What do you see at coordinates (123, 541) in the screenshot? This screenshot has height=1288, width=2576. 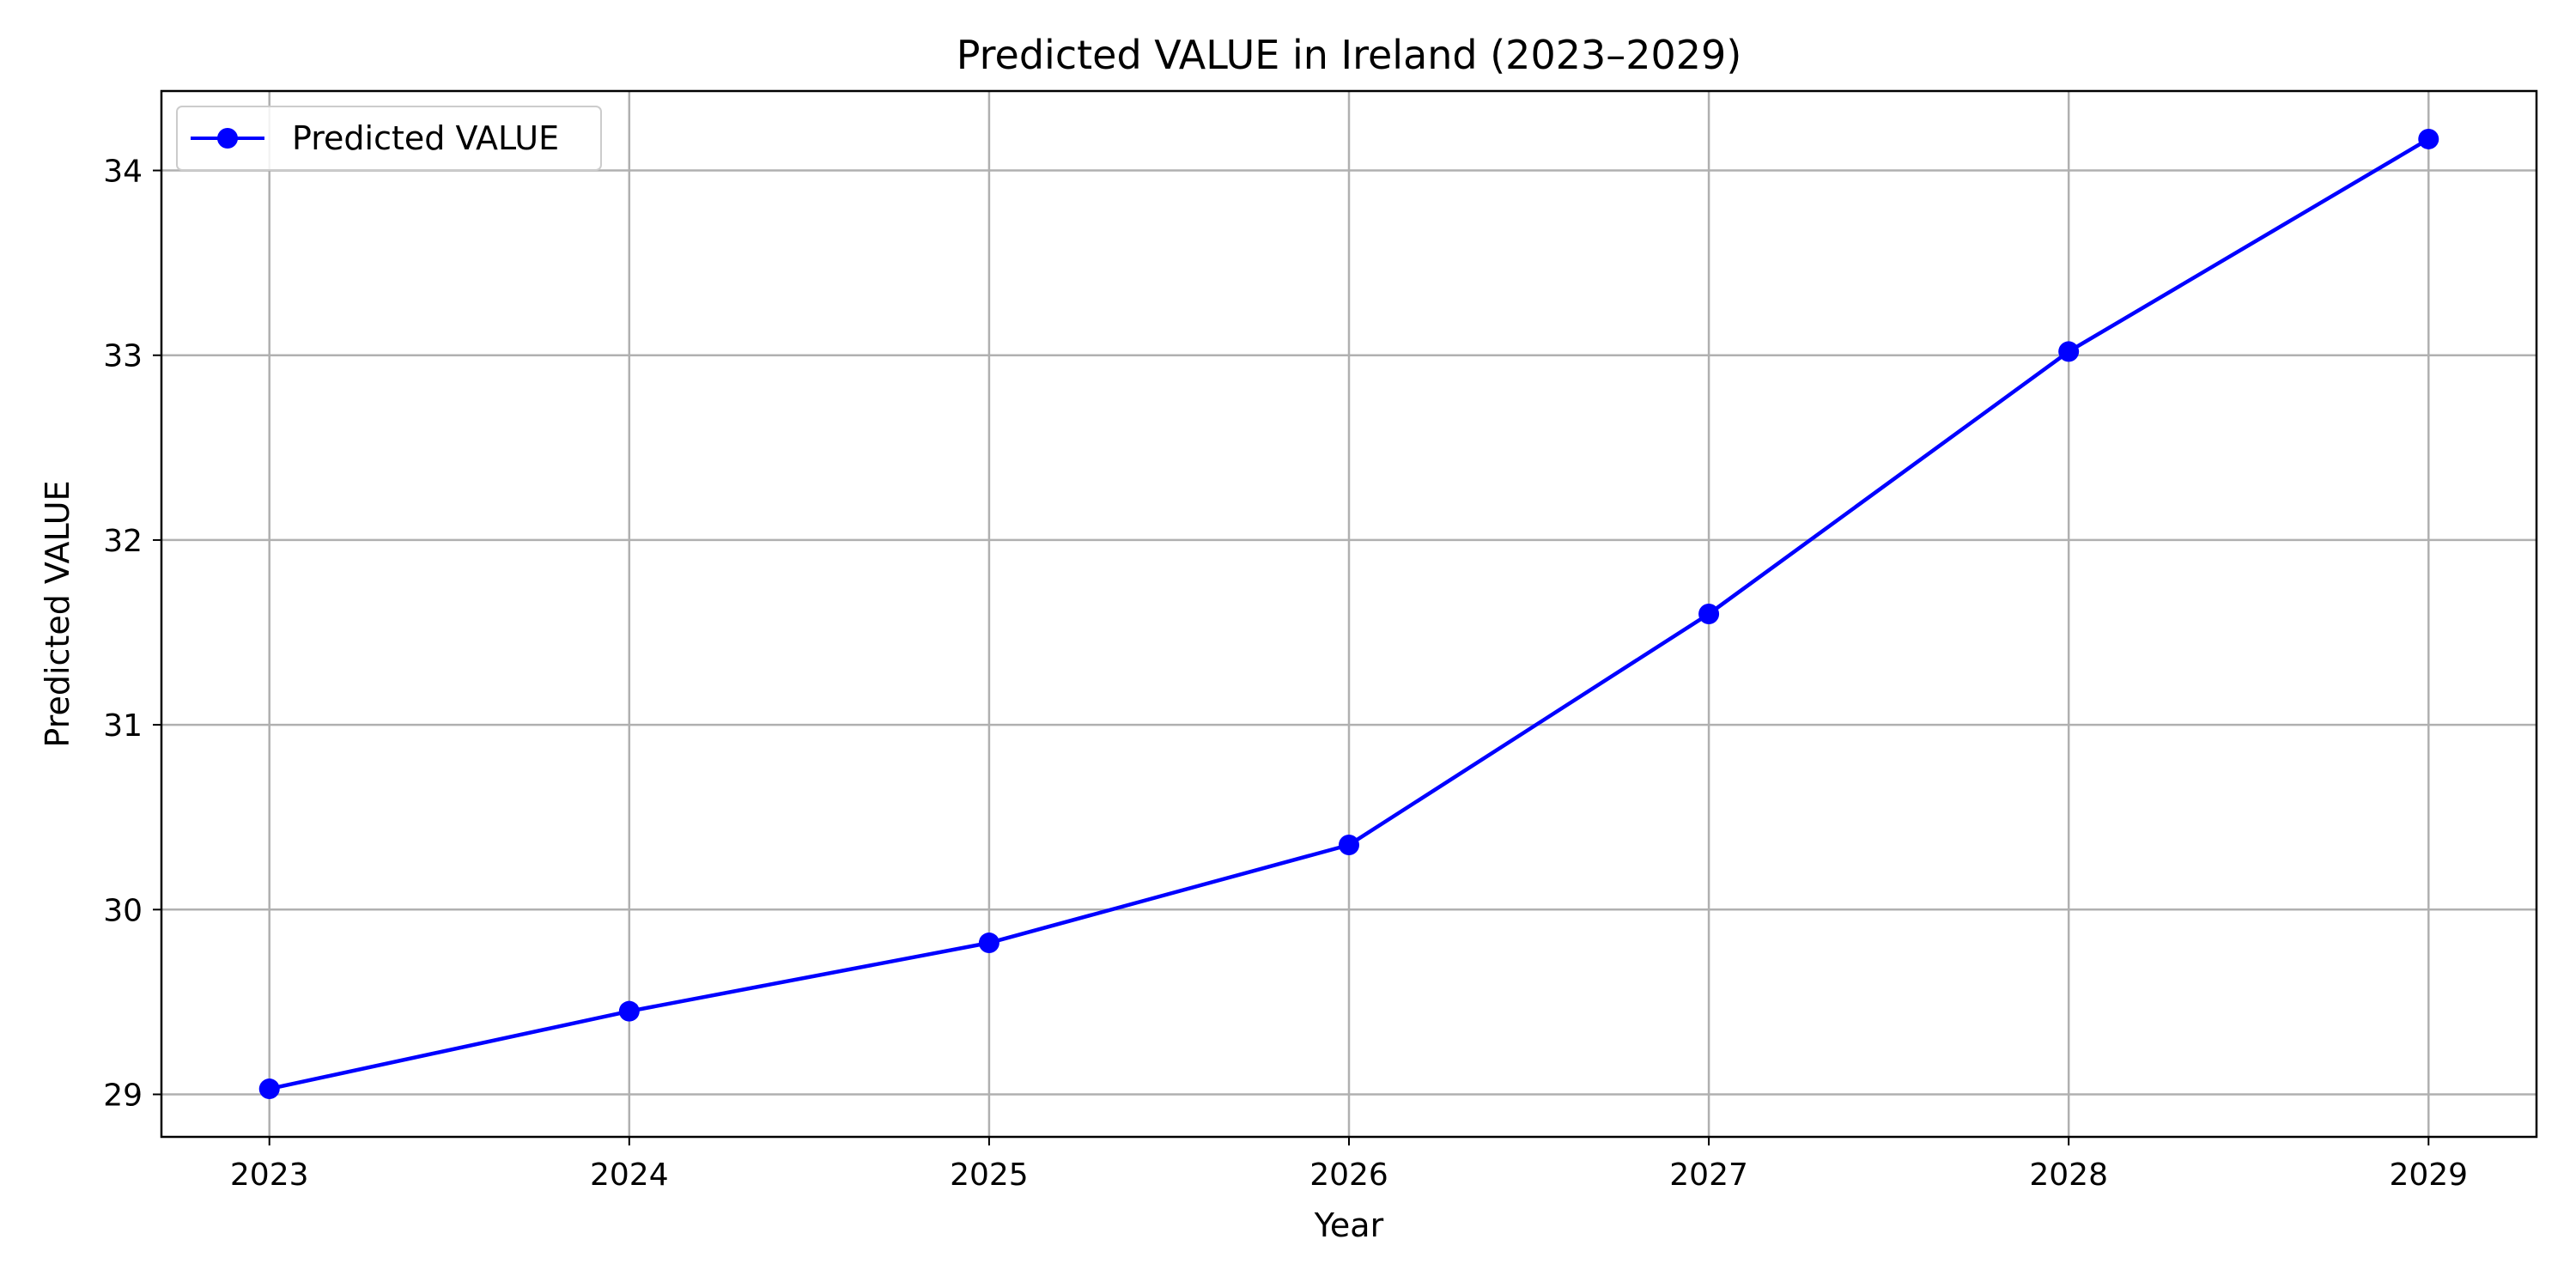 I see `y-tick-label: 32` at bounding box center [123, 541].